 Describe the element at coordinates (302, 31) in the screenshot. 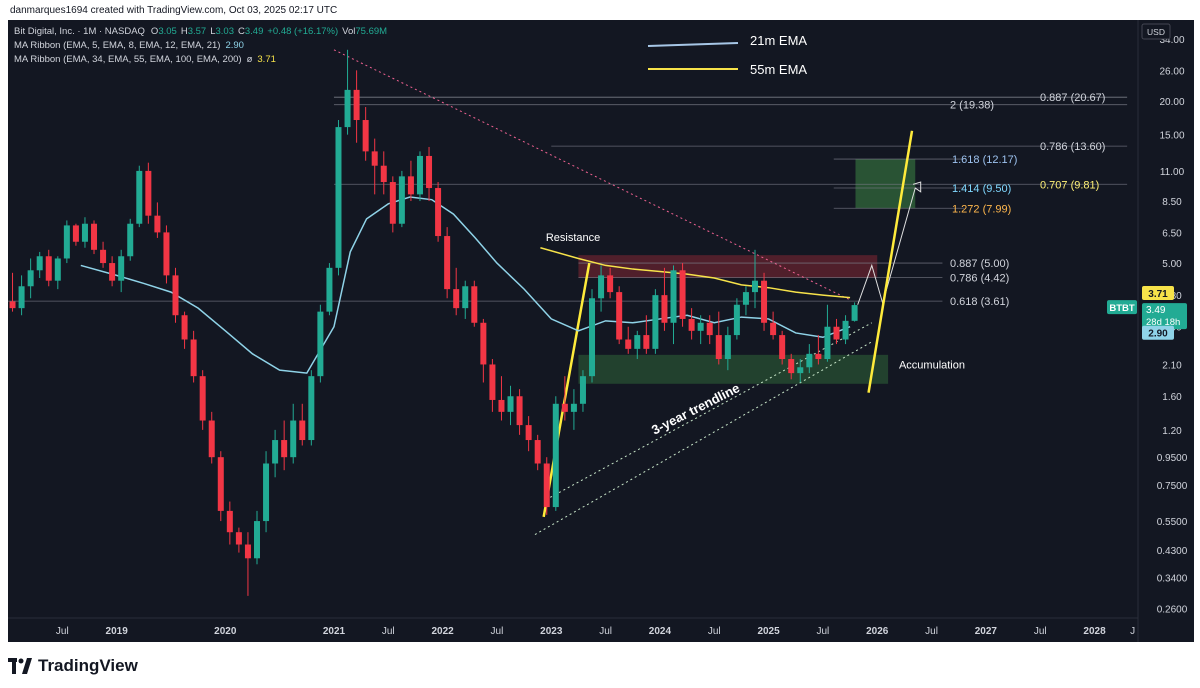

I see `change-value: +0.48 (+16.17%)` at that location.